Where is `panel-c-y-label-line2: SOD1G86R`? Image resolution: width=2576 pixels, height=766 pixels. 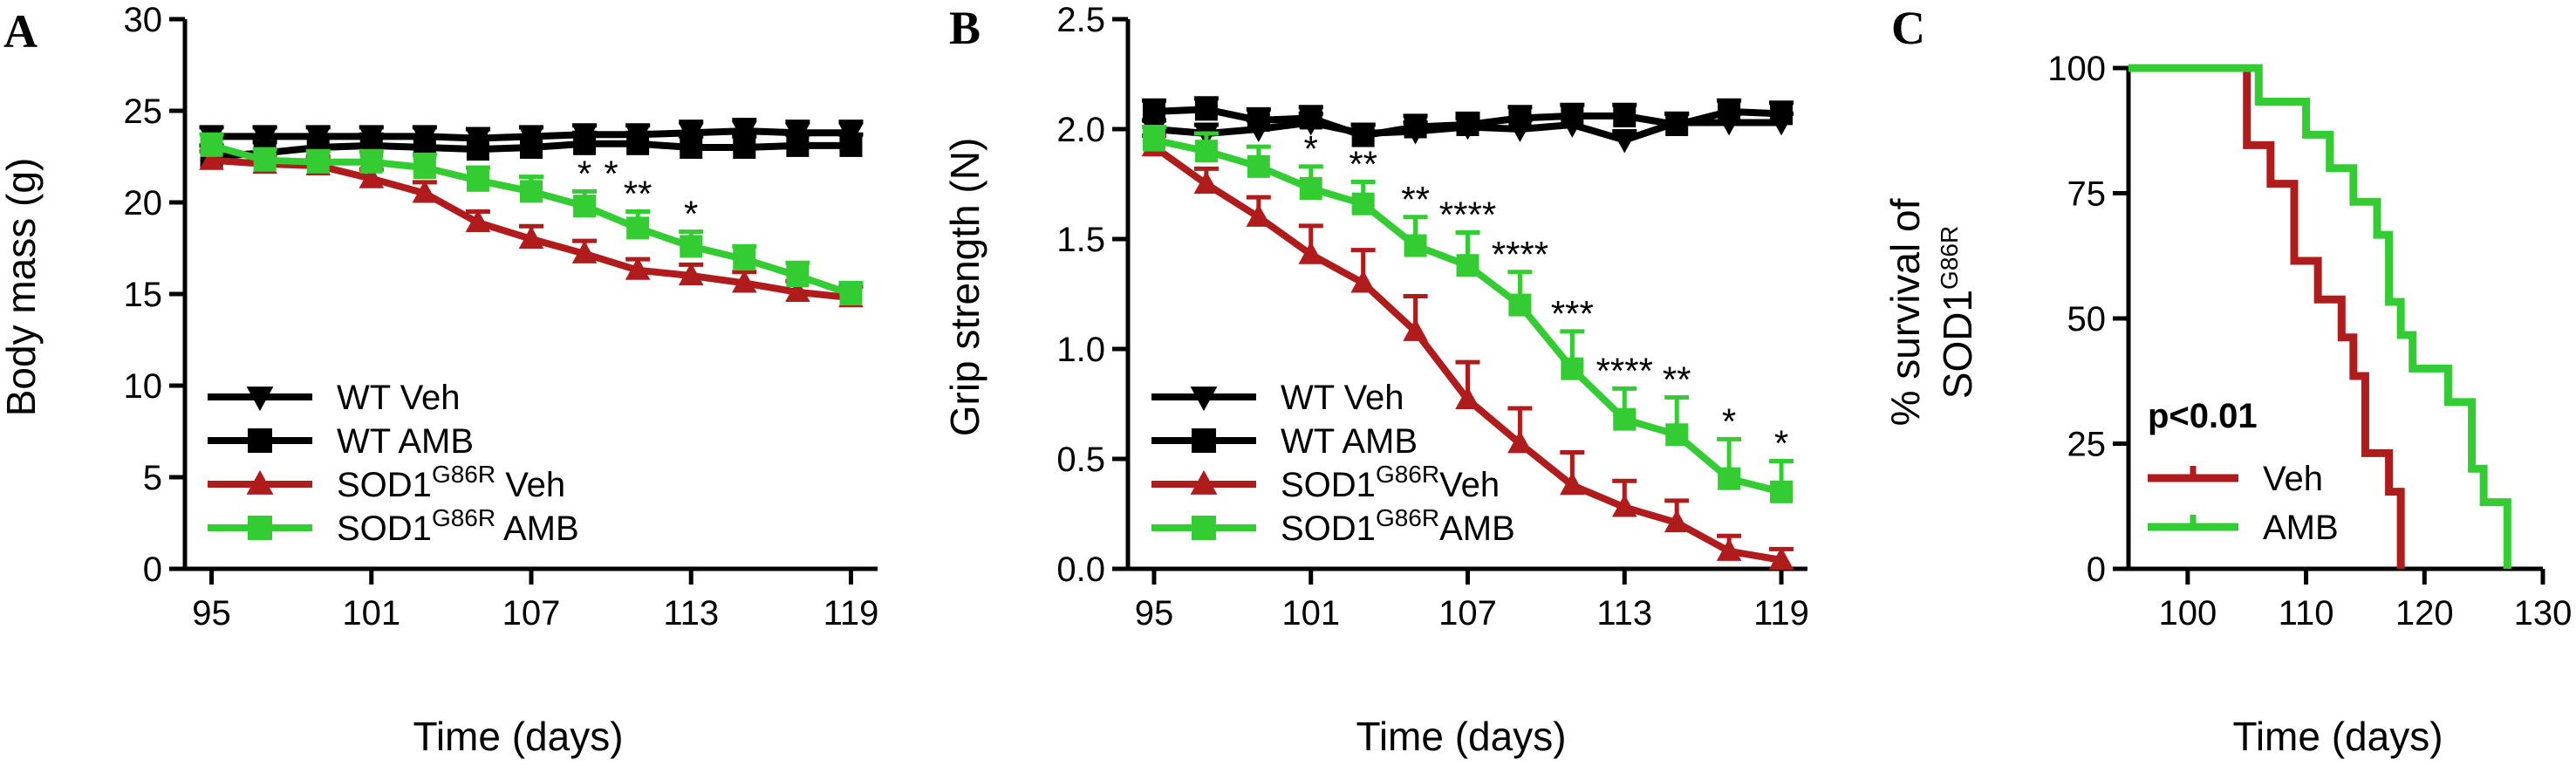
panel-c-y-label-line2: SOD1G86R is located at coordinates (1957, 312).